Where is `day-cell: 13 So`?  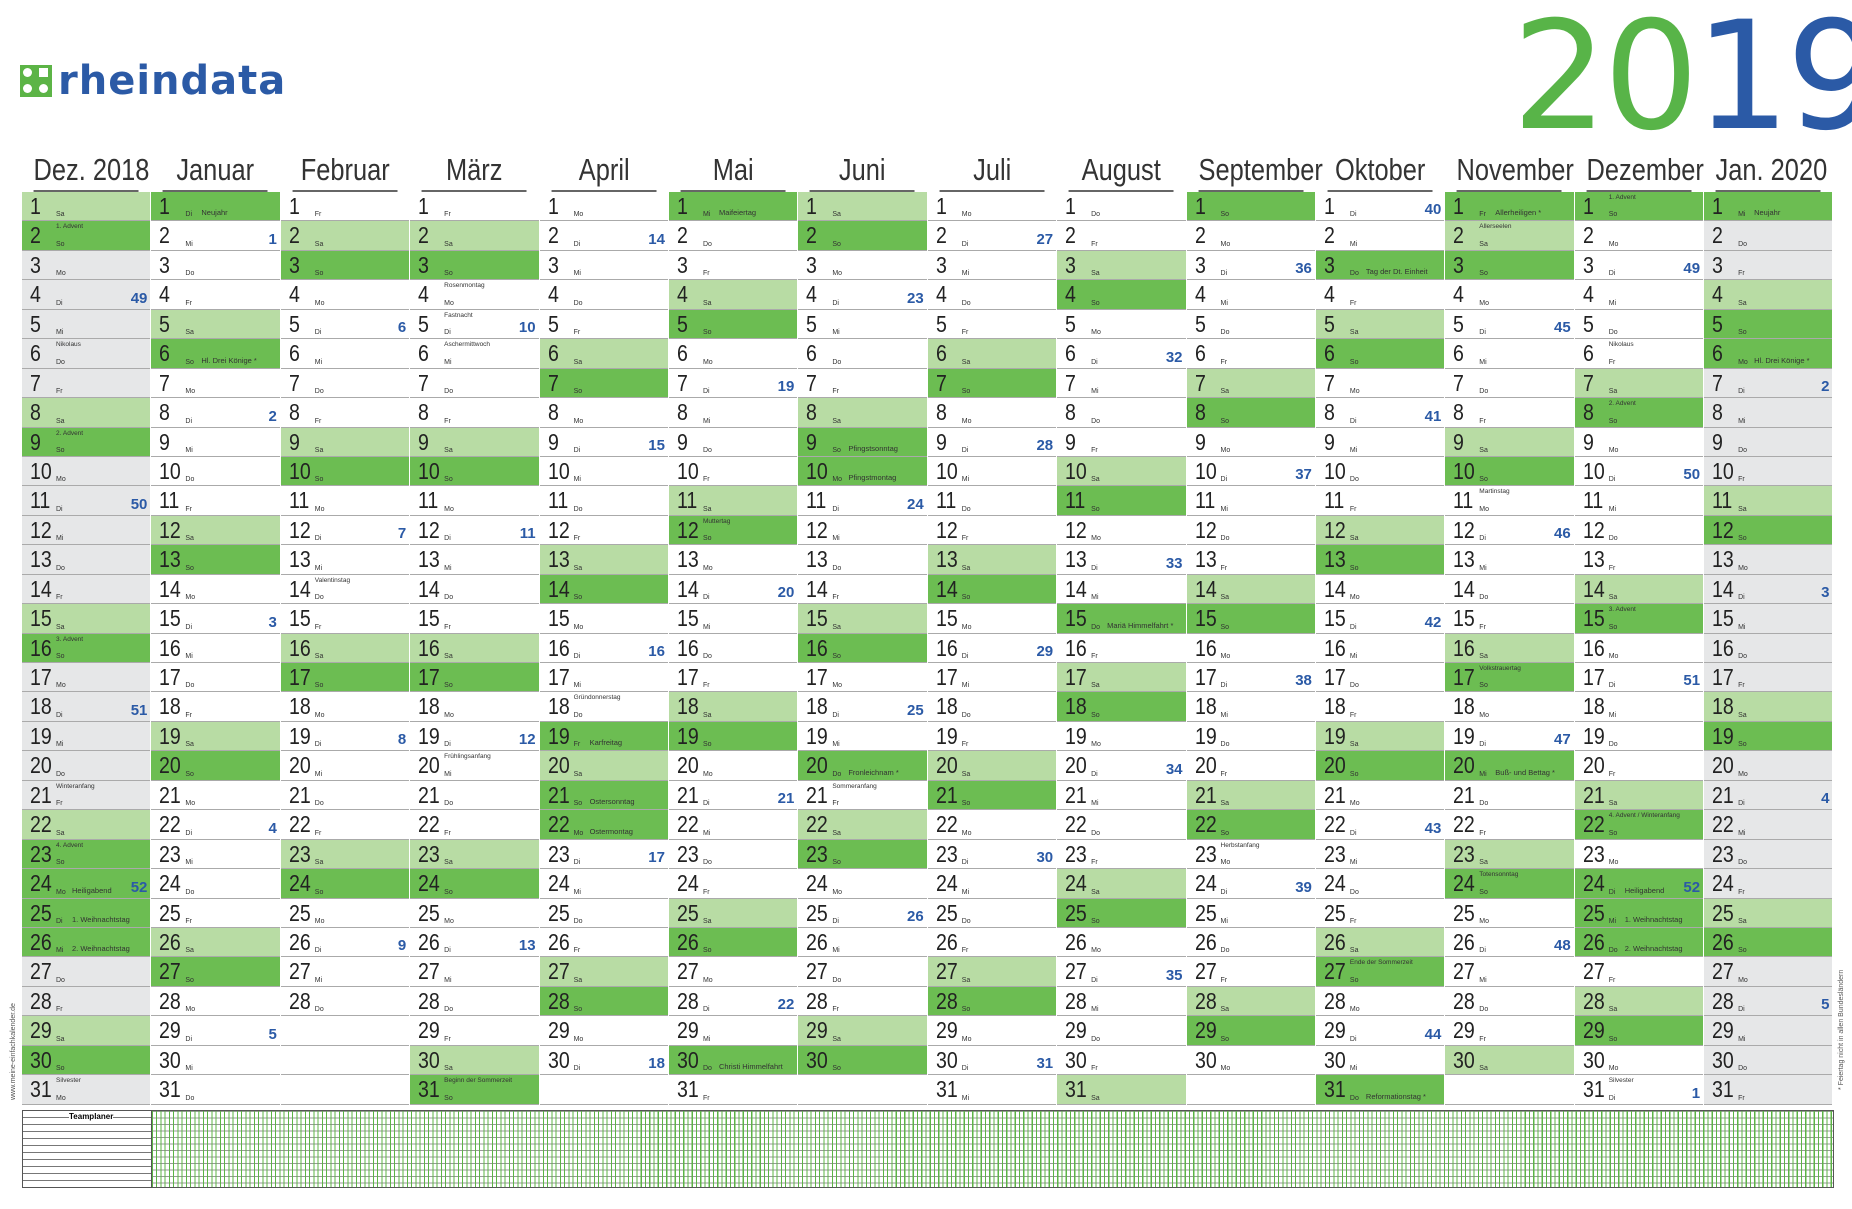 day-cell: 13 So is located at coordinates (215, 560).